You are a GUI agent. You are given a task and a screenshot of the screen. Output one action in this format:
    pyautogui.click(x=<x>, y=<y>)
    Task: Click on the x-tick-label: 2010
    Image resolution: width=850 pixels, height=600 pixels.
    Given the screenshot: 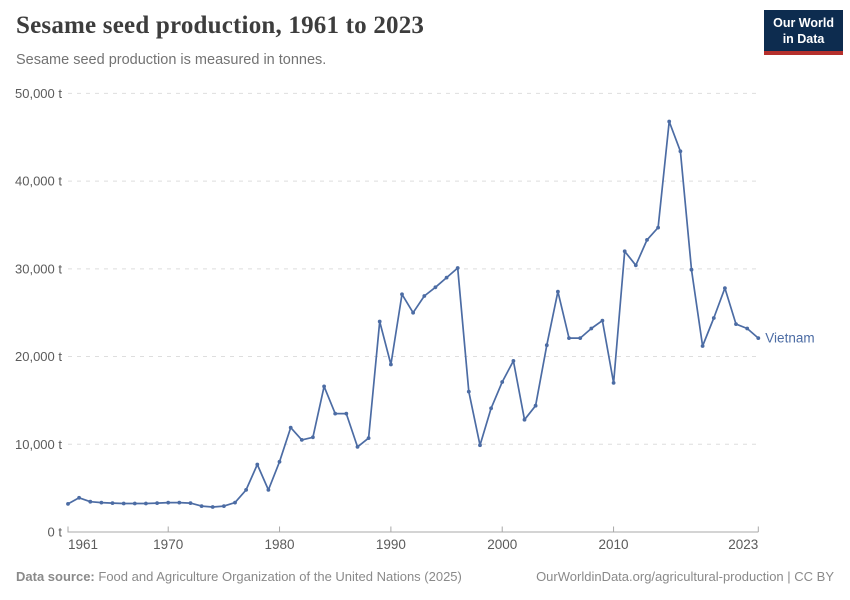 What is the action you would take?
    pyautogui.click(x=614, y=544)
    